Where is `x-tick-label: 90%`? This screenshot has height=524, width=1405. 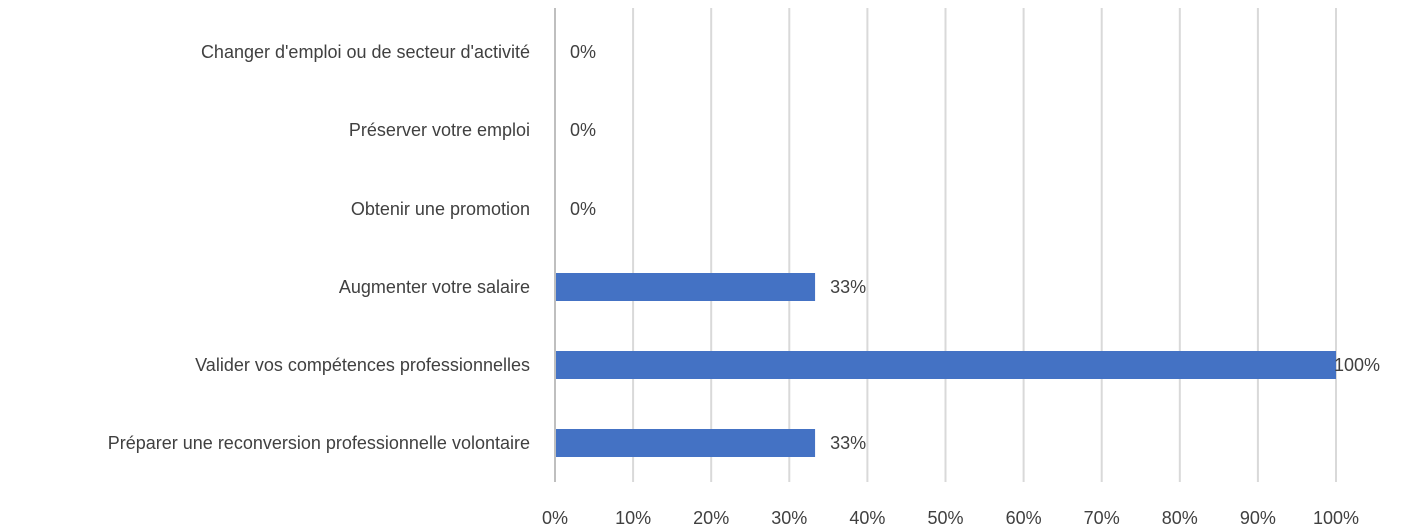 x-tick-label: 90% is located at coordinates (1258, 516).